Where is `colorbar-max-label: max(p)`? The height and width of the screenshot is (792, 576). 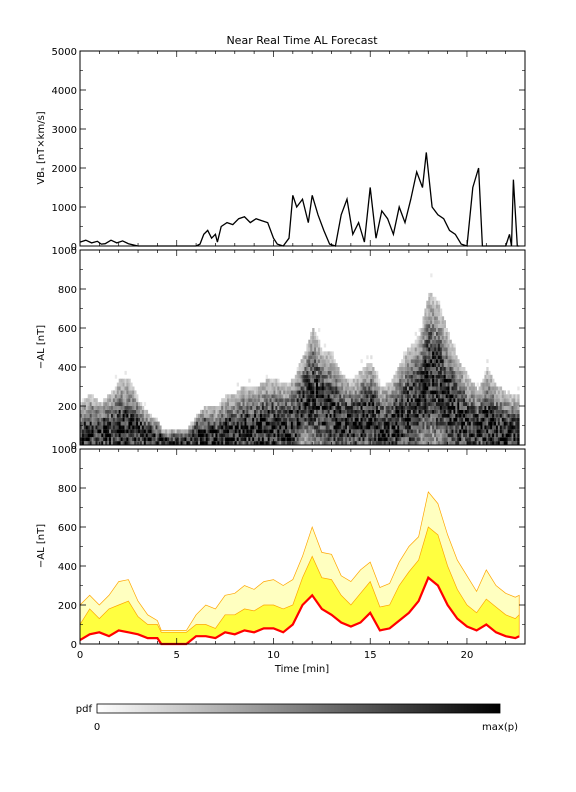
colorbar-max-label: max(p) is located at coordinates (500, 727).